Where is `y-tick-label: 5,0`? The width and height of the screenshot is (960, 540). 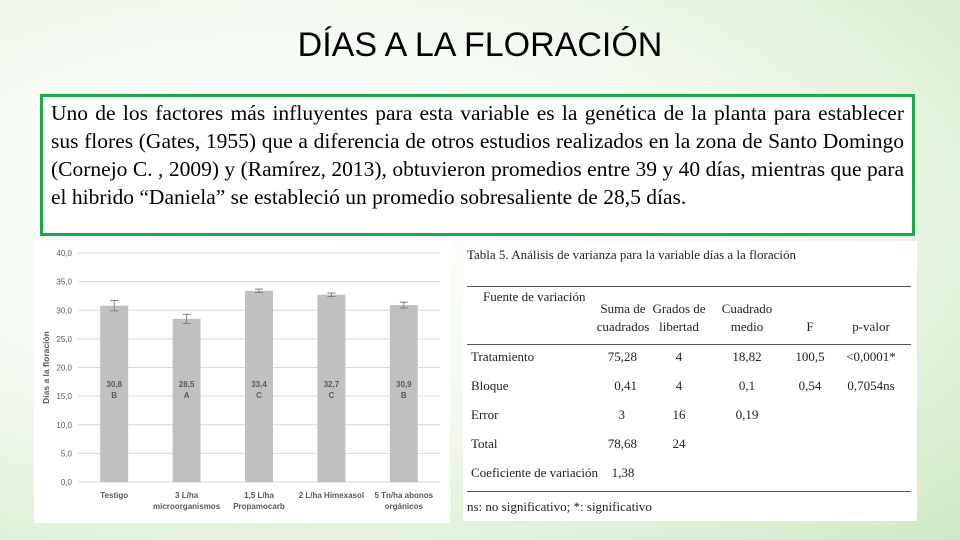 y-tick-label: 5,0 is located at coordinates (67, 453).